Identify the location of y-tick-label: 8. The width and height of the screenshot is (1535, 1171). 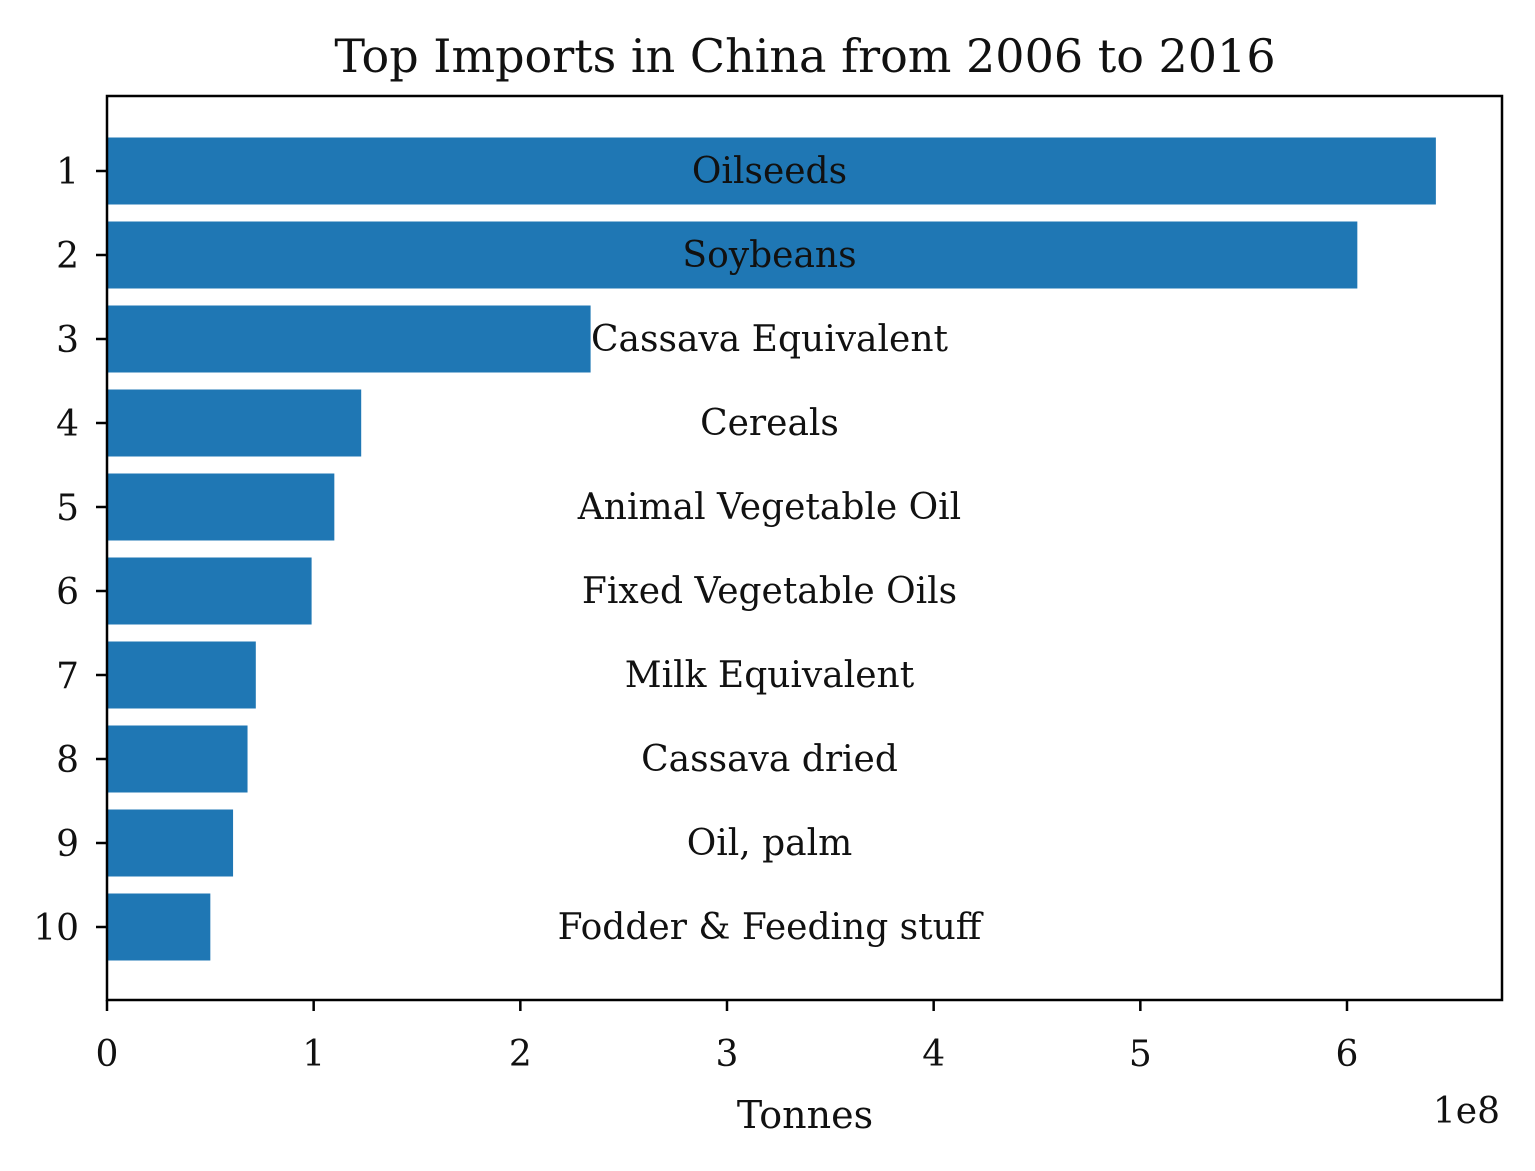
(67, 760).